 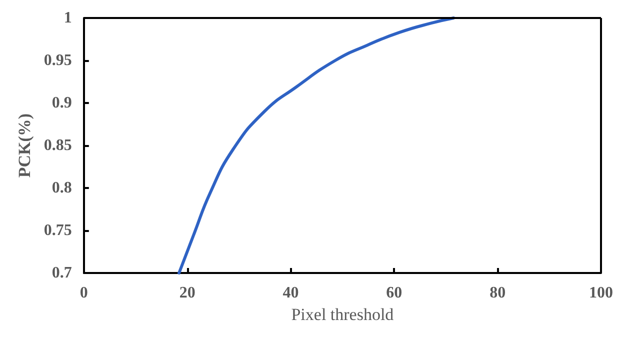 I want to click on y-tick-label: 0.9, so click(x=62, y=103).